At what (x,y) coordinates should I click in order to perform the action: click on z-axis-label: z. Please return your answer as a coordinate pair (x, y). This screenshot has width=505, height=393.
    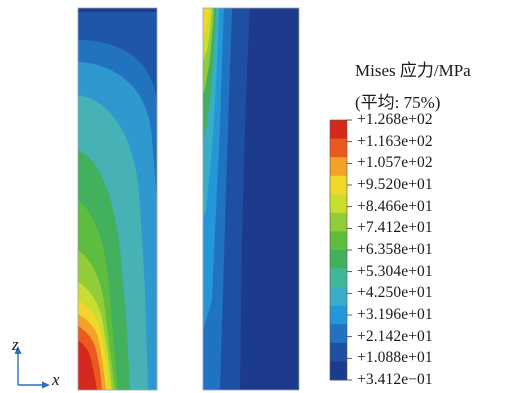
    Looking at the image, I should click on (15, 344).